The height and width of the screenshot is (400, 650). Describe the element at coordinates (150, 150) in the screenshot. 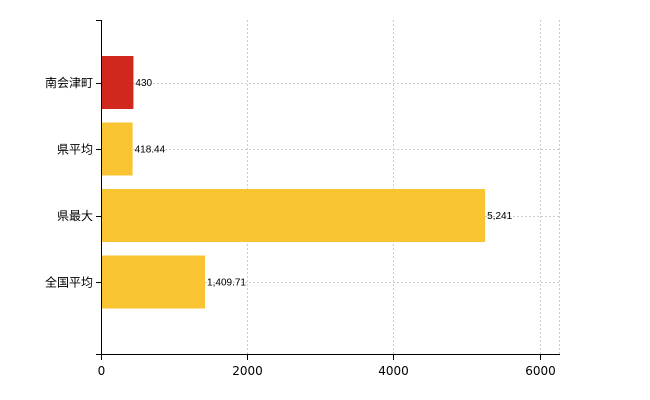

I see `data-label-1: 418.44` at that location.